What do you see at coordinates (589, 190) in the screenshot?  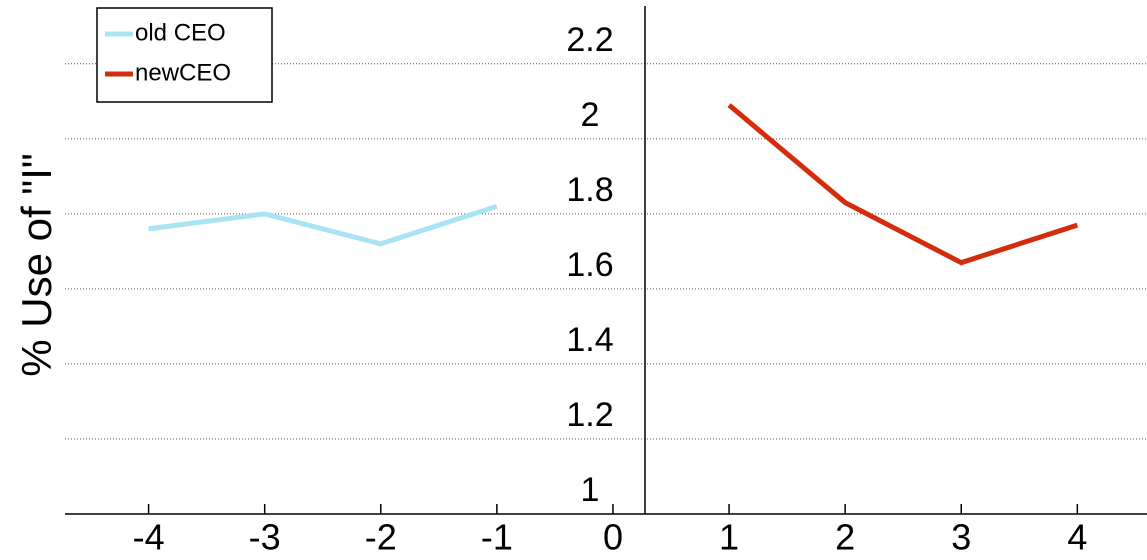 I see `y-tick-label: 1.8` at bounding box center [589, 190].